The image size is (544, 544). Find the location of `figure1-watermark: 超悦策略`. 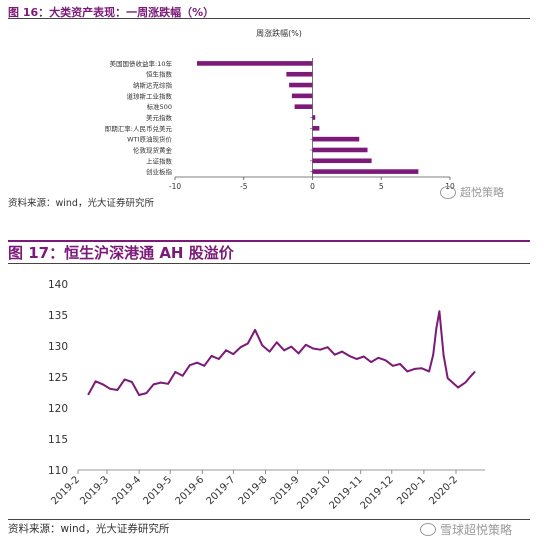

figure1-watermark: 超悦策略 is located at coordinates (472, 192).